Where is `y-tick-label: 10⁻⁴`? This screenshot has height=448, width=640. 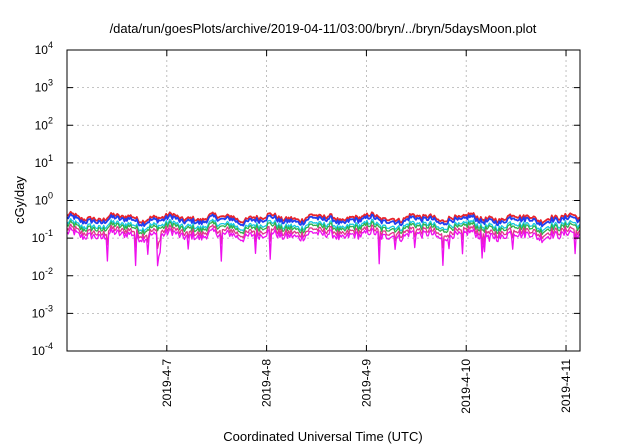
y-tick-label: 10⁻⁴ is located at coordinates (42, 349).